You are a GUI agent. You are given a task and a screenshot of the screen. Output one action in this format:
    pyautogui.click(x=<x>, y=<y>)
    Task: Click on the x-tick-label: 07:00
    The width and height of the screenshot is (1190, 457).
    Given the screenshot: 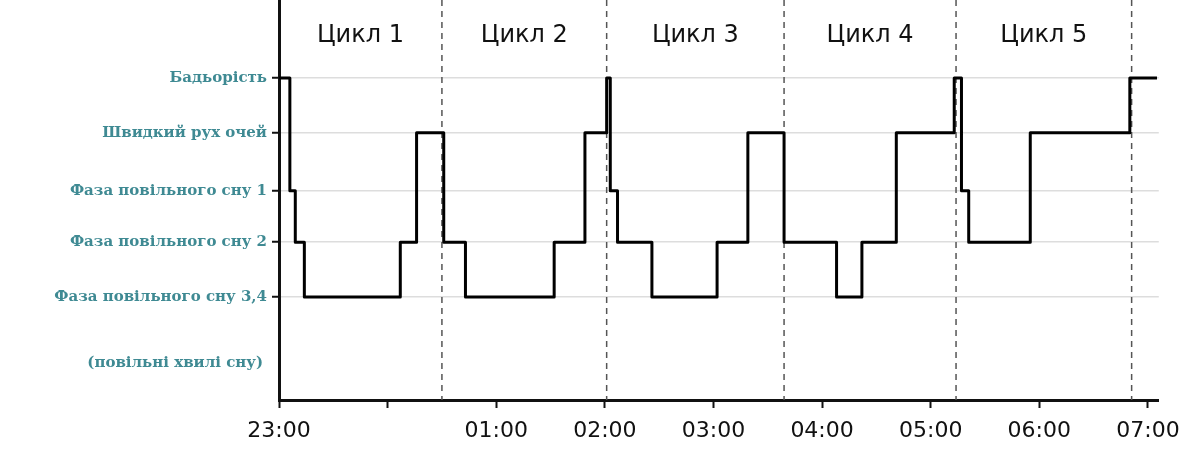 What is the action you would take?
    pyautogui.click(x=1148, y=429)
    